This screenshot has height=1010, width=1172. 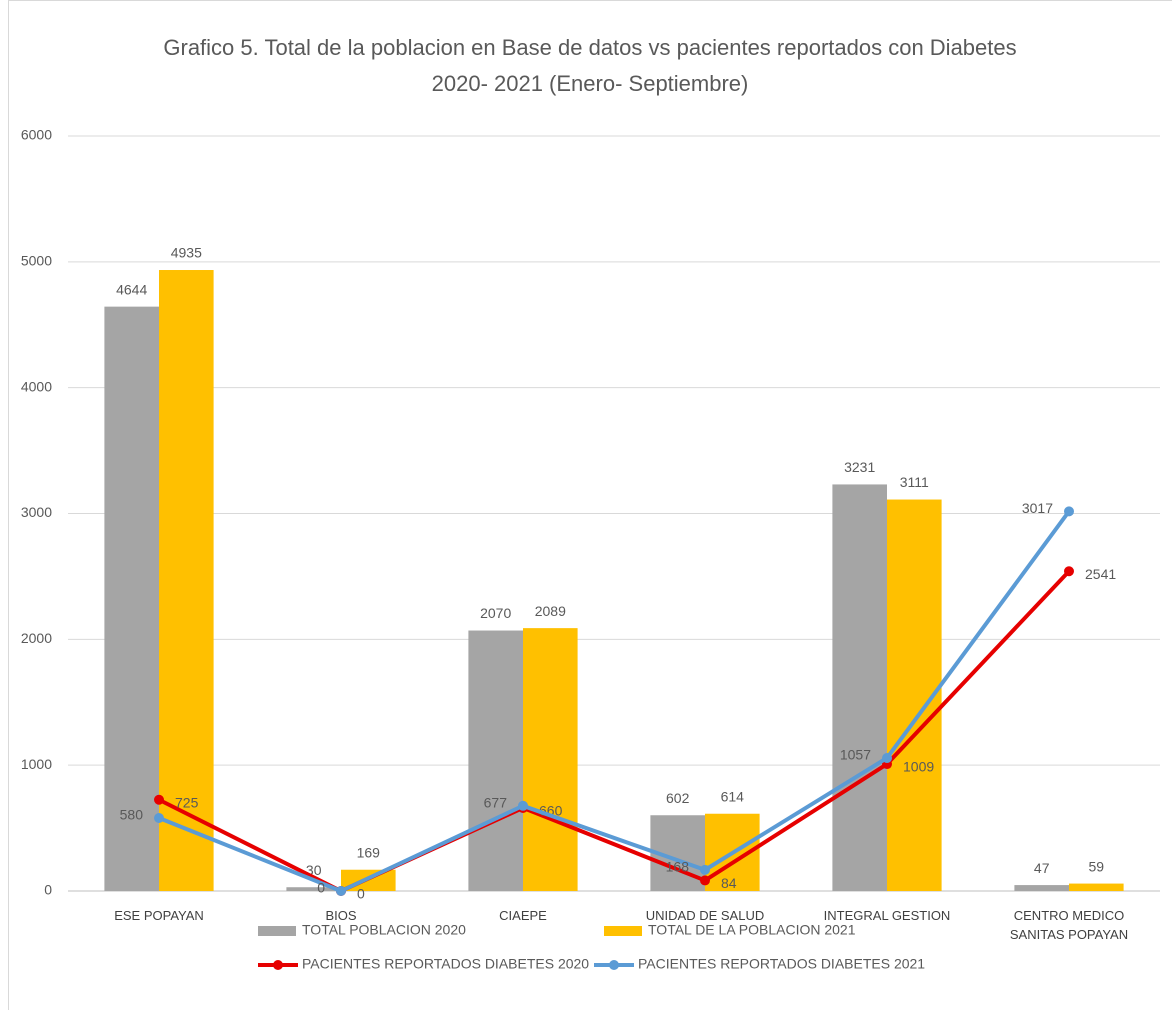 What do you see at coordinates (1097, 866) in the screenshot?
I see `data-label: 59` at bounding box center [1097, 866].